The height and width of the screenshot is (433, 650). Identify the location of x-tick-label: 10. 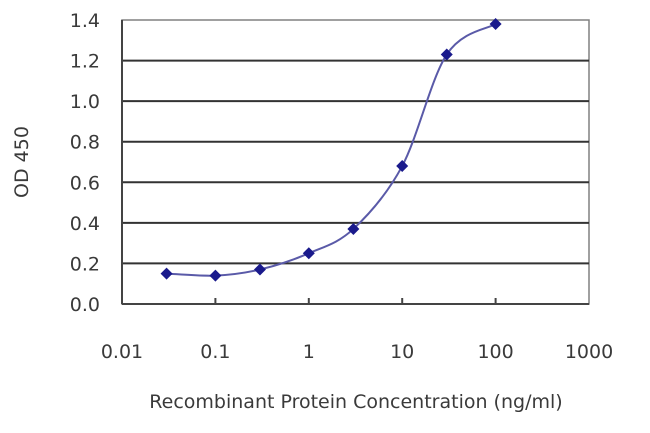
(402, 352).